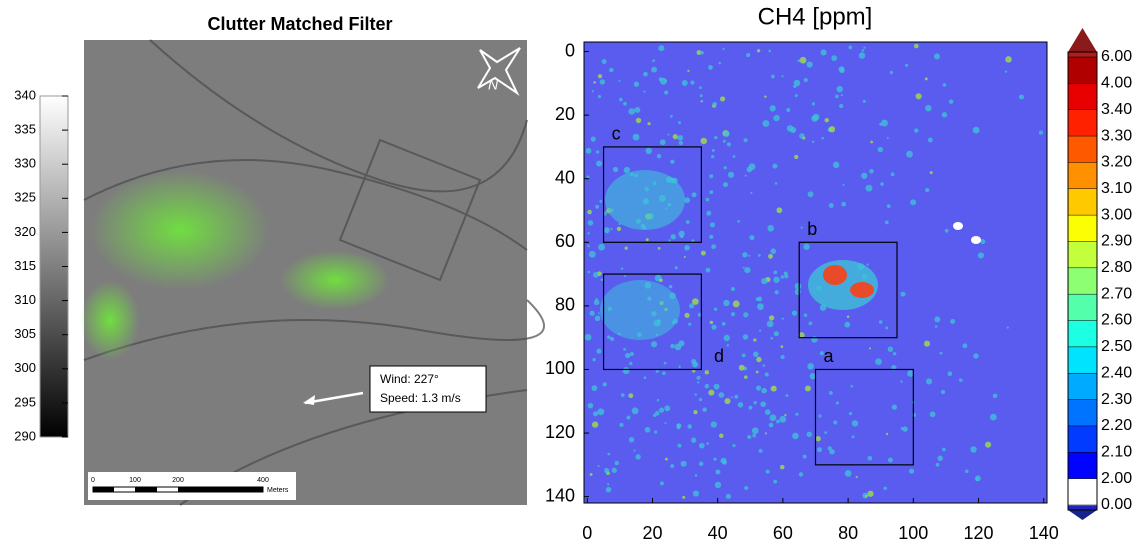 This screenshot has width=1143, height=553. I want to click on colorbar-label: 3.30, so click(1116, 135).